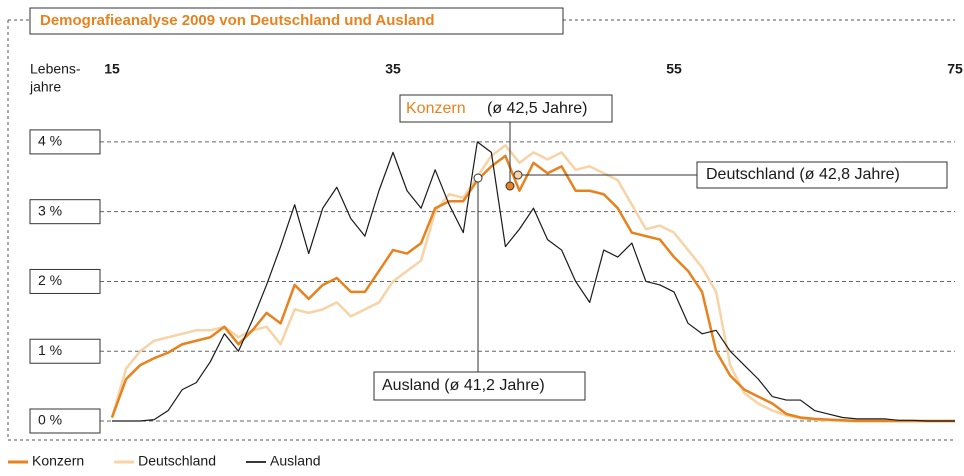 This screenshot has height=476, width=964. I want to click on y-tick-label: 0 %, so click(50, 420).